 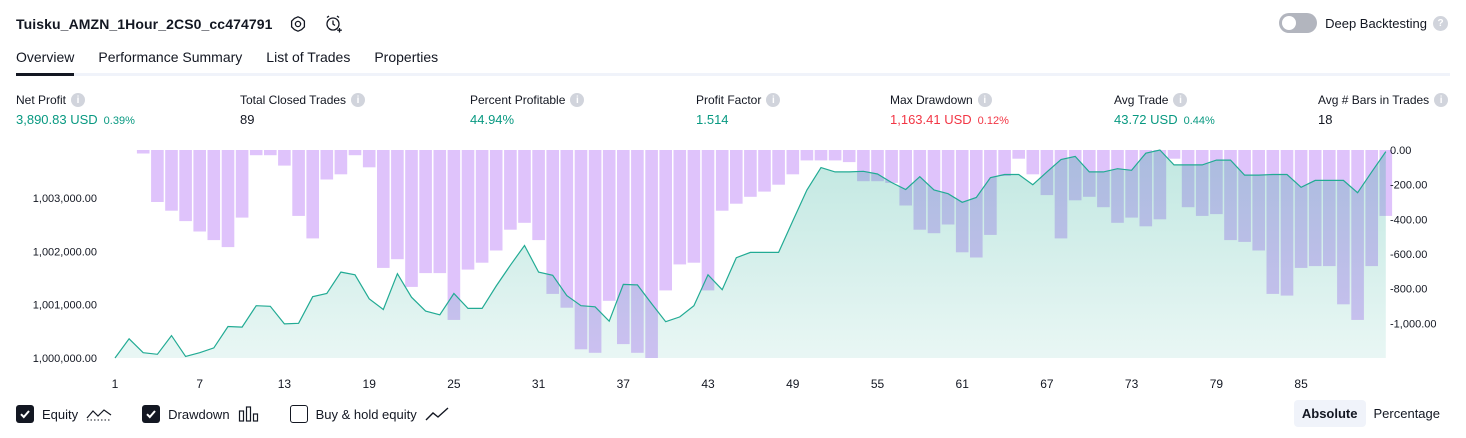 What do you see at coordinates (1376, 23) in the screenshot?
I see `deep-backtesting-label: Deep Backtesting` at bounding box center [1376, 23].